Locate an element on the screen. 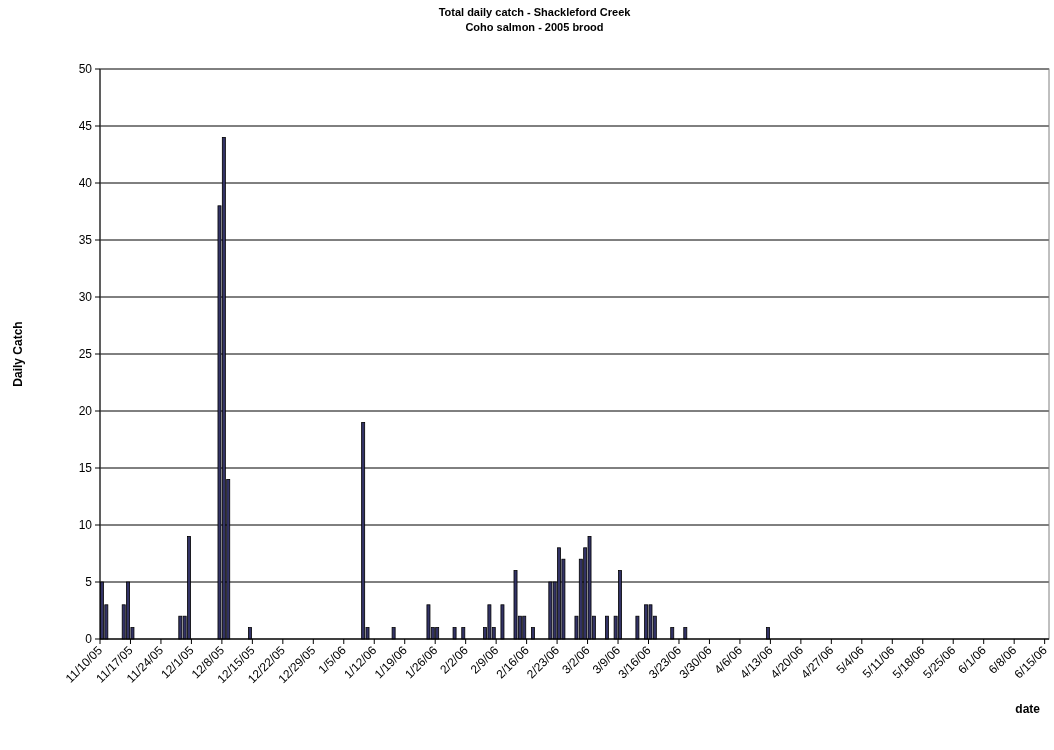 Image resolution: width=1054 pixels, height=750 pixels. chart-subtitle: Coho salmon - 2005 brood is located at coordinates (534, 27).